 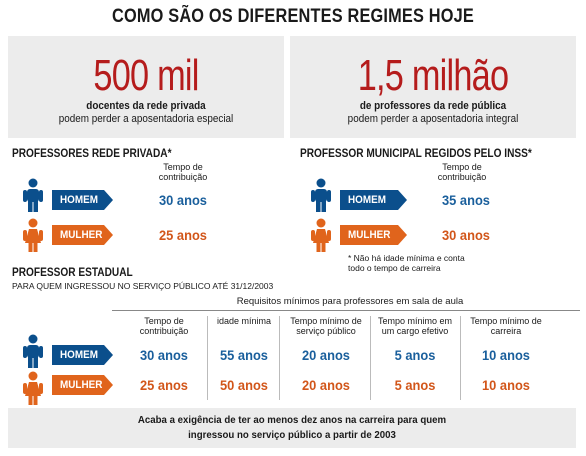 I want to click on private-woman-arrow, so click(x=108, y=235).